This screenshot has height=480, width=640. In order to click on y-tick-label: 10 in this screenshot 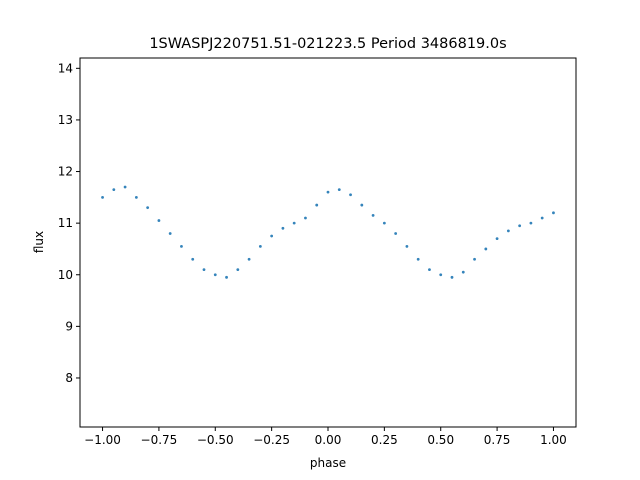, I will do `click(65, 275)`.